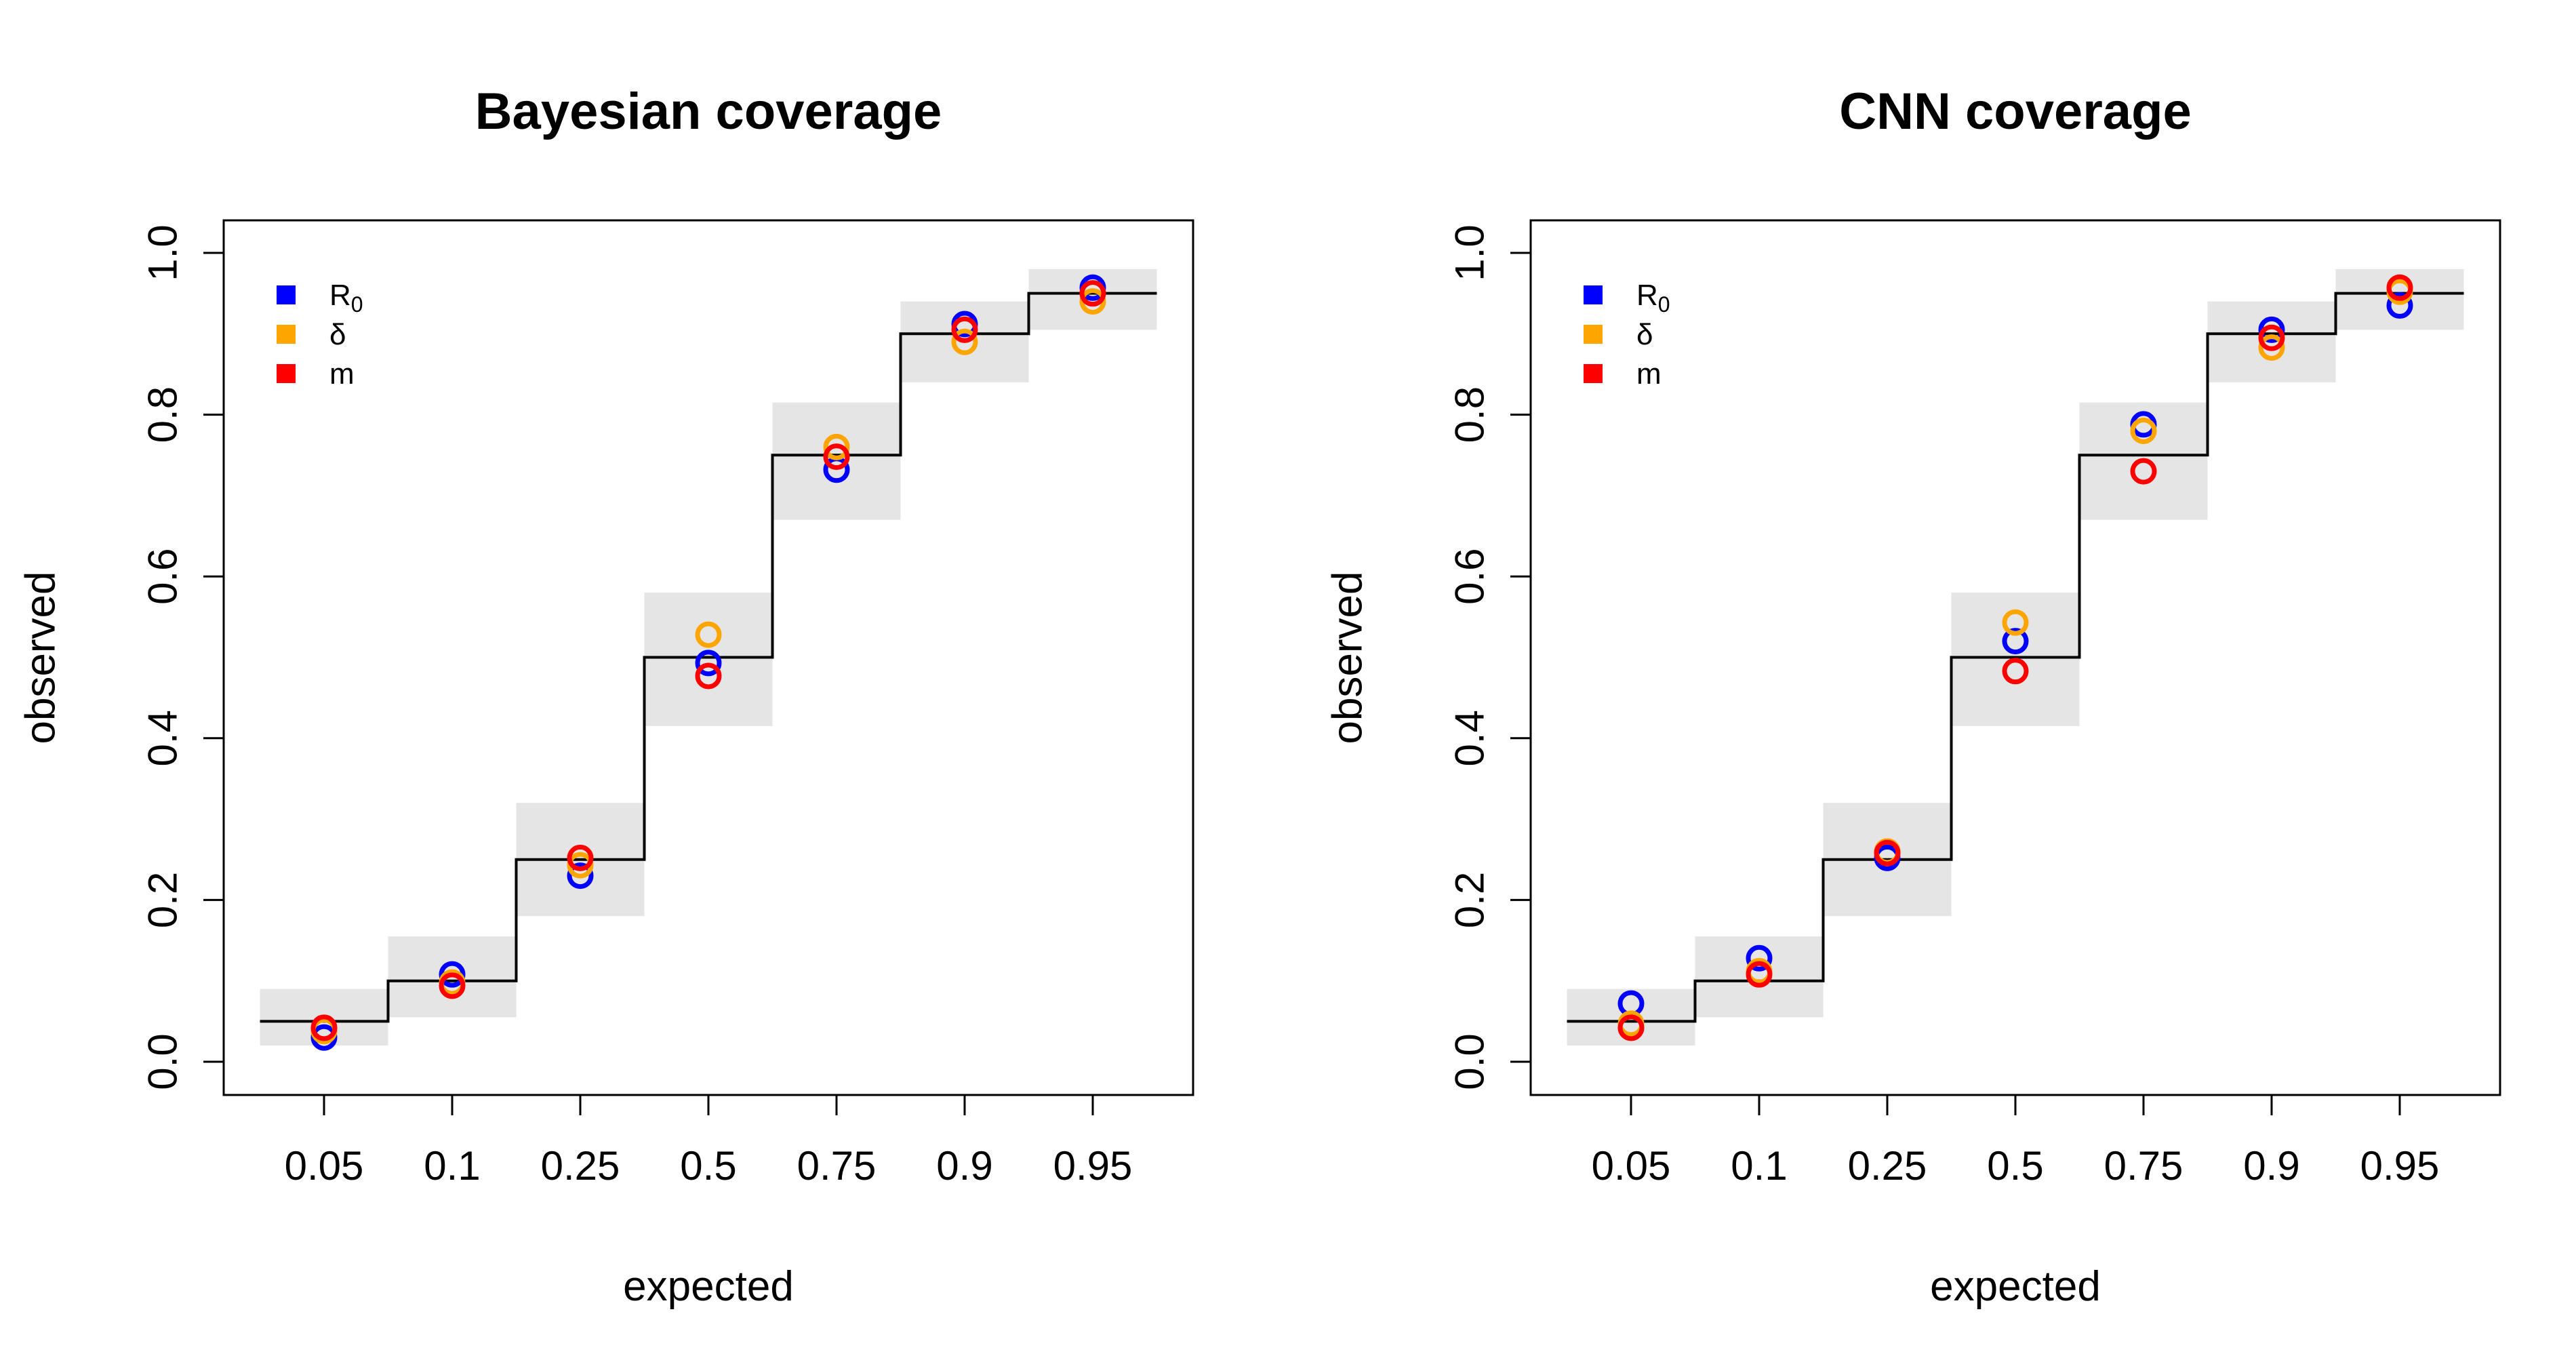 The height and width of the screenshot is (1356, 2576). I want to click on chart-title: CNN coverage, so click(2015, 112).